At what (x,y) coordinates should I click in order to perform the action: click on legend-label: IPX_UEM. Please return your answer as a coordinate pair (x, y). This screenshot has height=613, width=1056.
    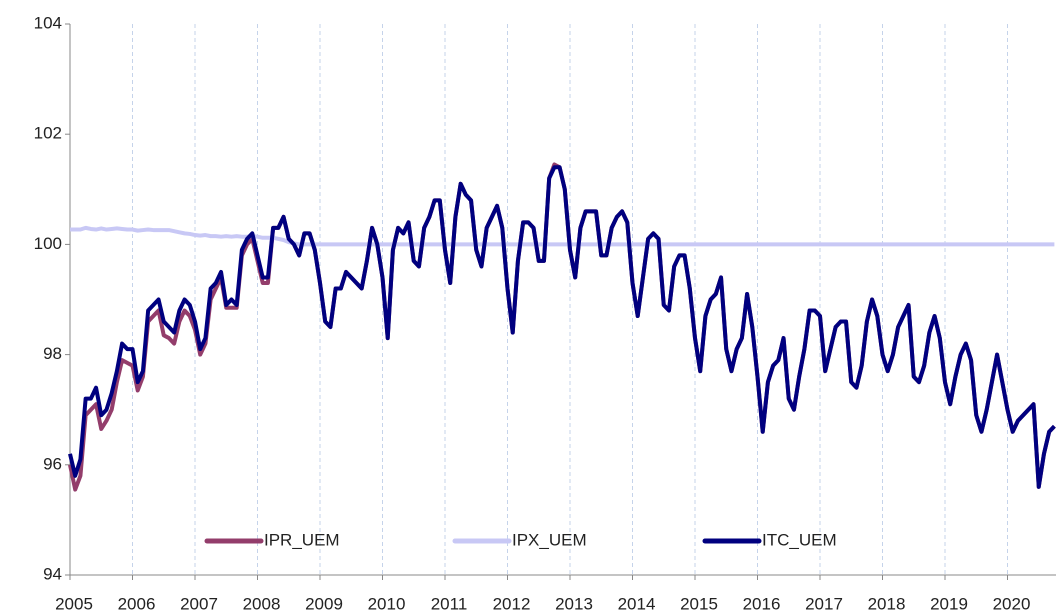
    Looking at the image, I should click on (549, 539).